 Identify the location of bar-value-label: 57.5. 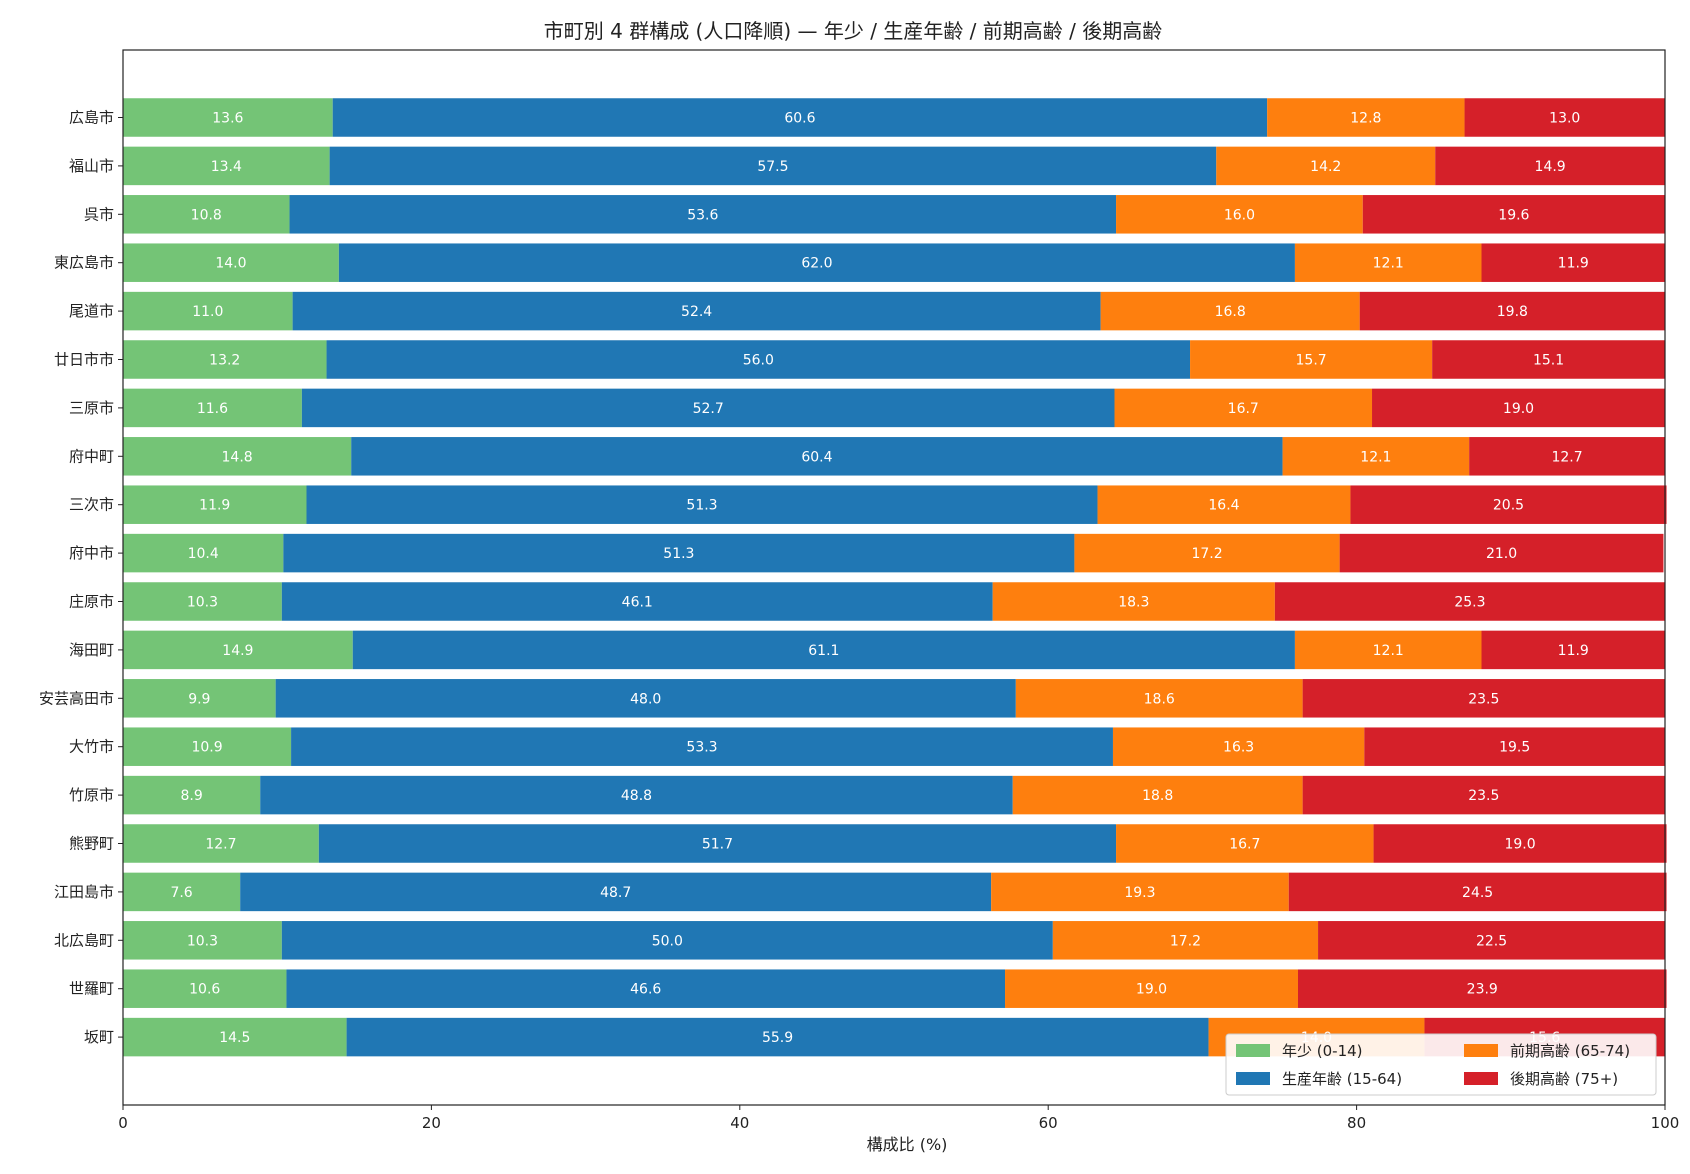
(772, 167).